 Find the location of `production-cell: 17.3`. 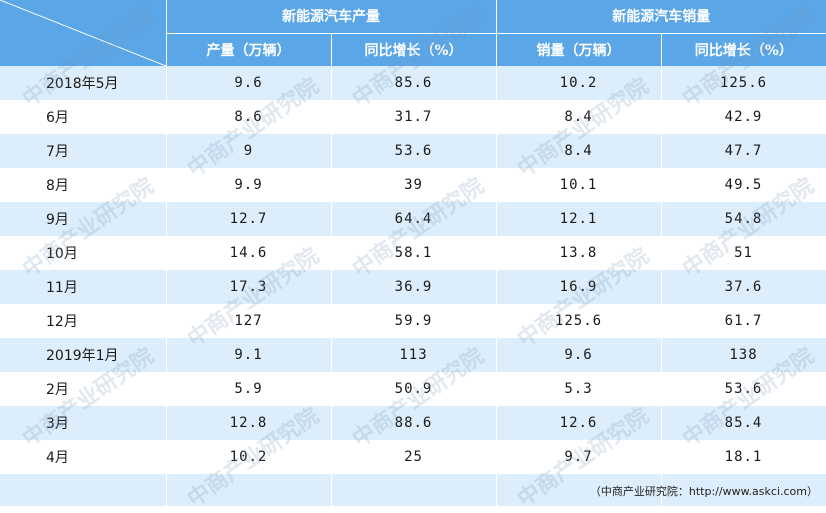

production-cell: 17.3 is located at coordinates (249, 287).